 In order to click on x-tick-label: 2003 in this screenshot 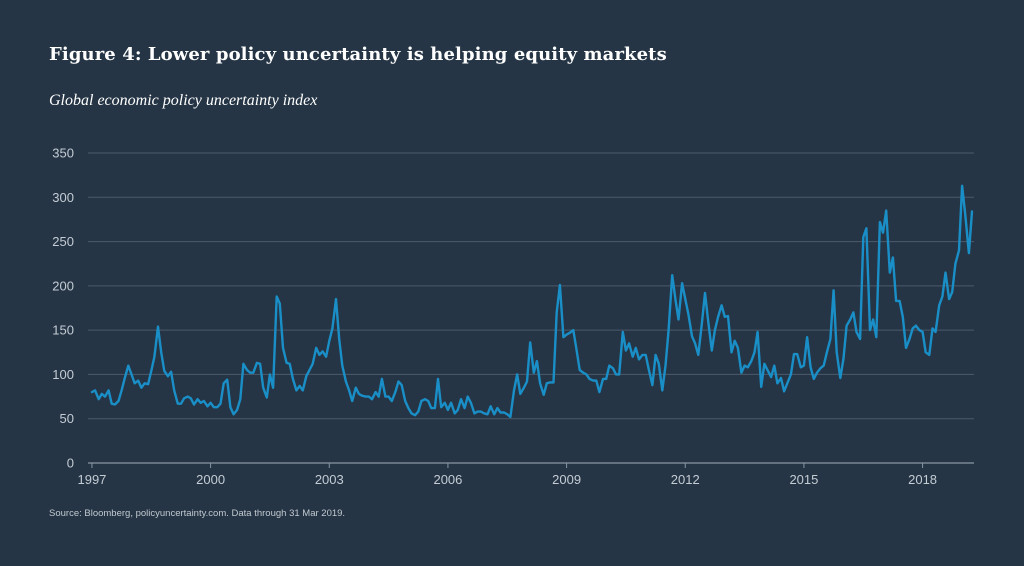, I will do `click(329, 479)`.